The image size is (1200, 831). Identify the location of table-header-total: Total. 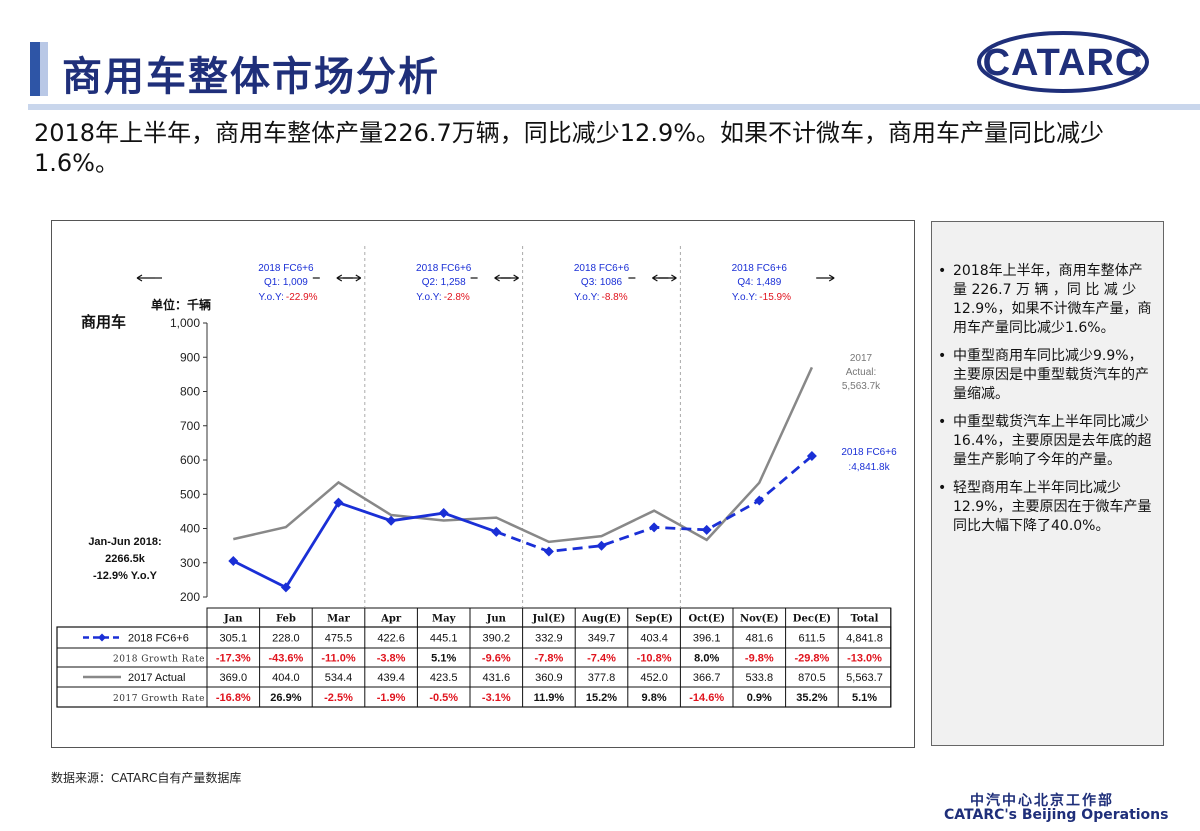
(865, 619).